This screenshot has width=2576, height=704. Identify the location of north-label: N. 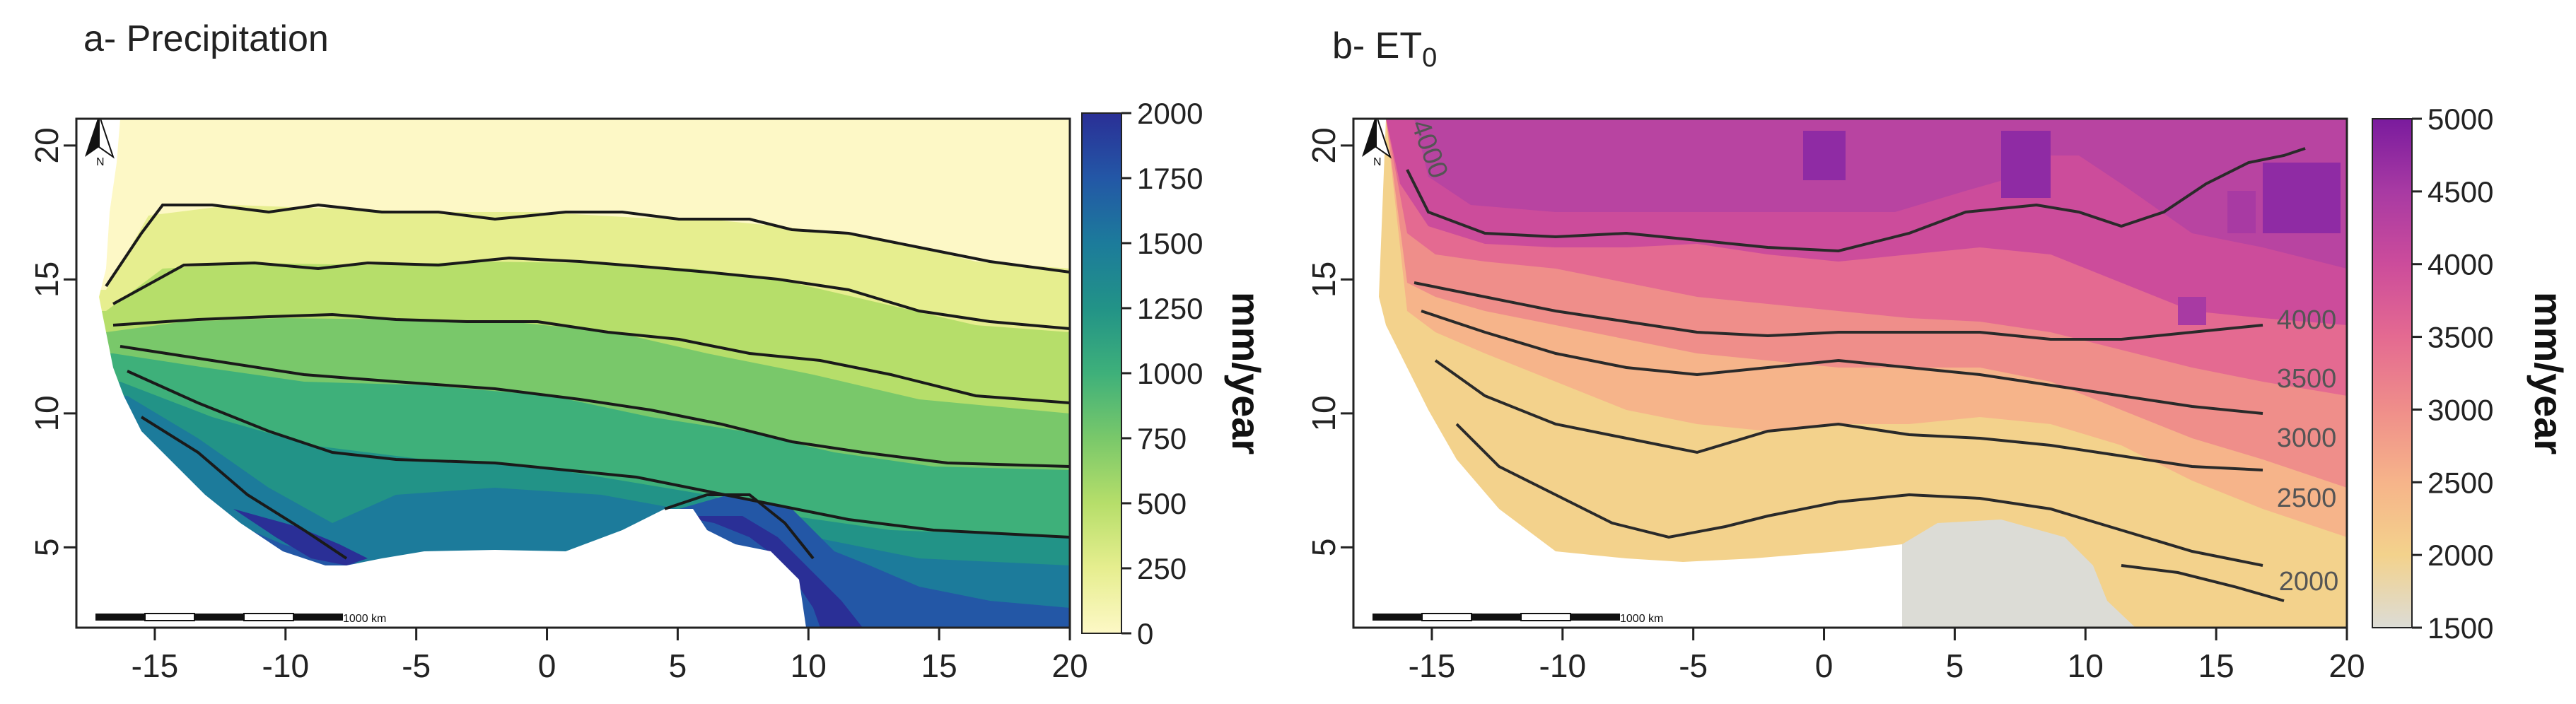
(101, 162).